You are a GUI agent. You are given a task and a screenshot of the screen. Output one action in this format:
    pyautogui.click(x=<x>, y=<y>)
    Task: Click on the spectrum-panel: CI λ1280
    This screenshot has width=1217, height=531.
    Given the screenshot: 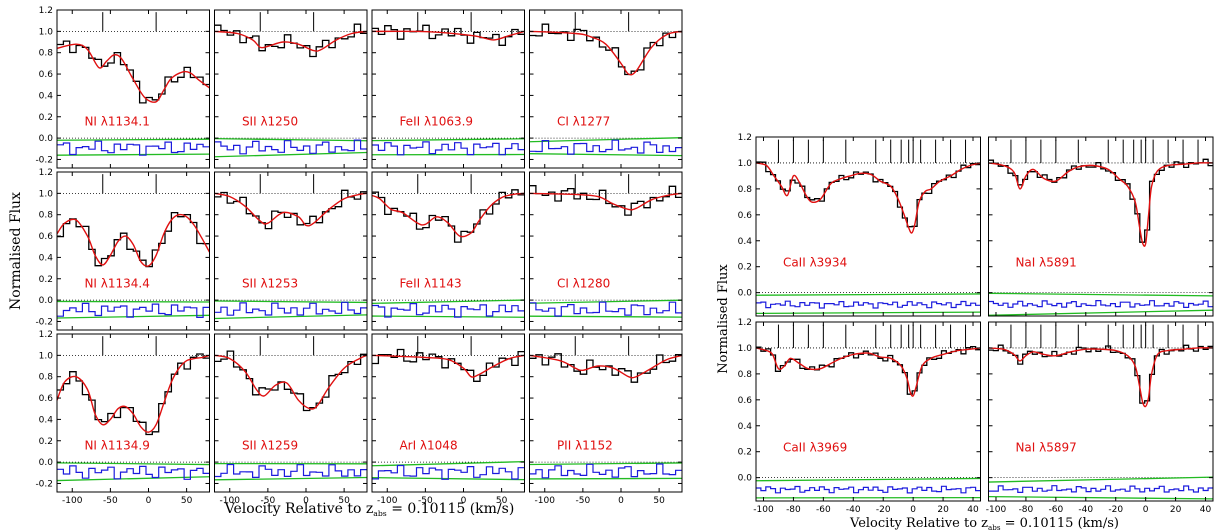 What is the action you would take?
    pyautogui.click(x=606, y=251)
    